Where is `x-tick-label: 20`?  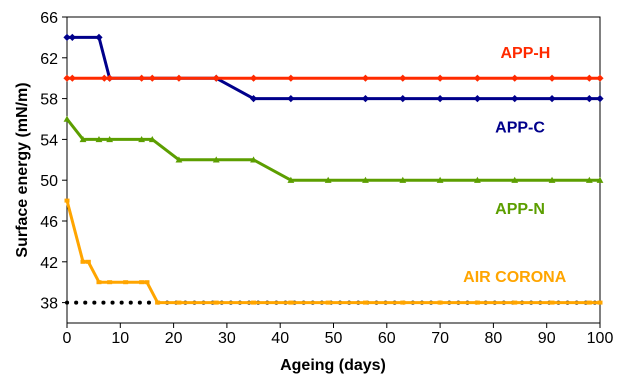 x-tick-label: 20 is located at coordinates (174, 338).